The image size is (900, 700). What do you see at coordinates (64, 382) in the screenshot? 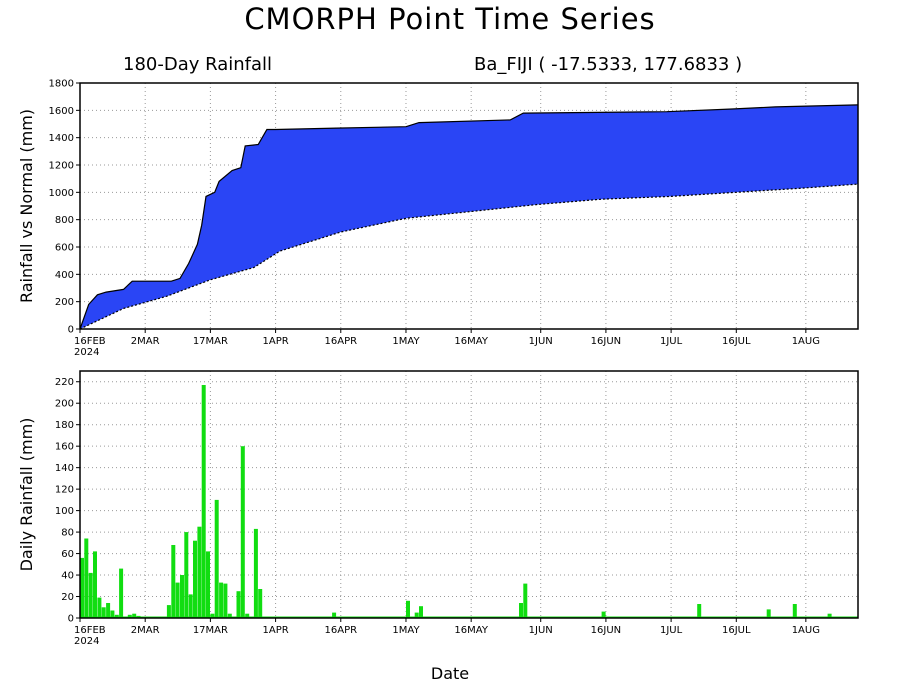
I see `y-tick-label: 220` at bounding box center [64, 382].